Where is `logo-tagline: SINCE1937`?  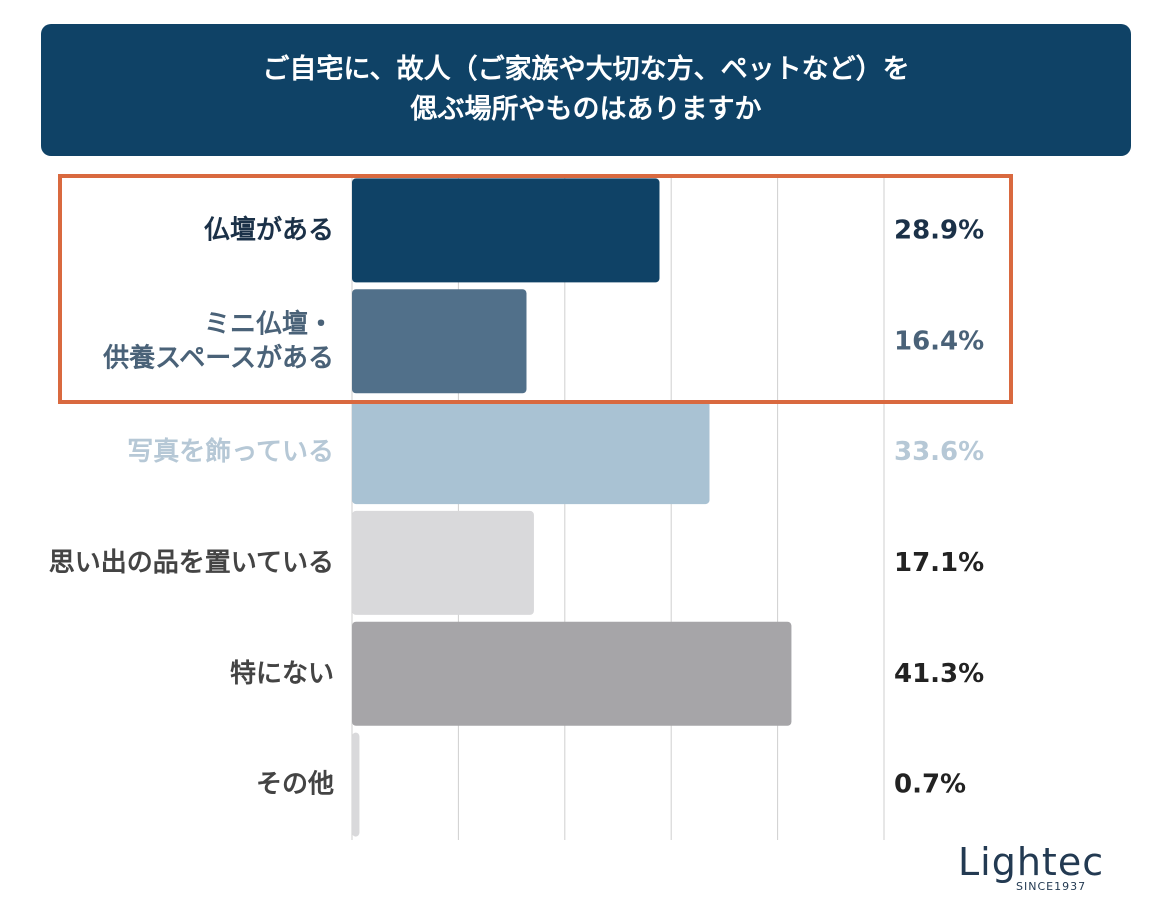
logo-tagline: SINCE1937 is located at coordinates (1051, 886).